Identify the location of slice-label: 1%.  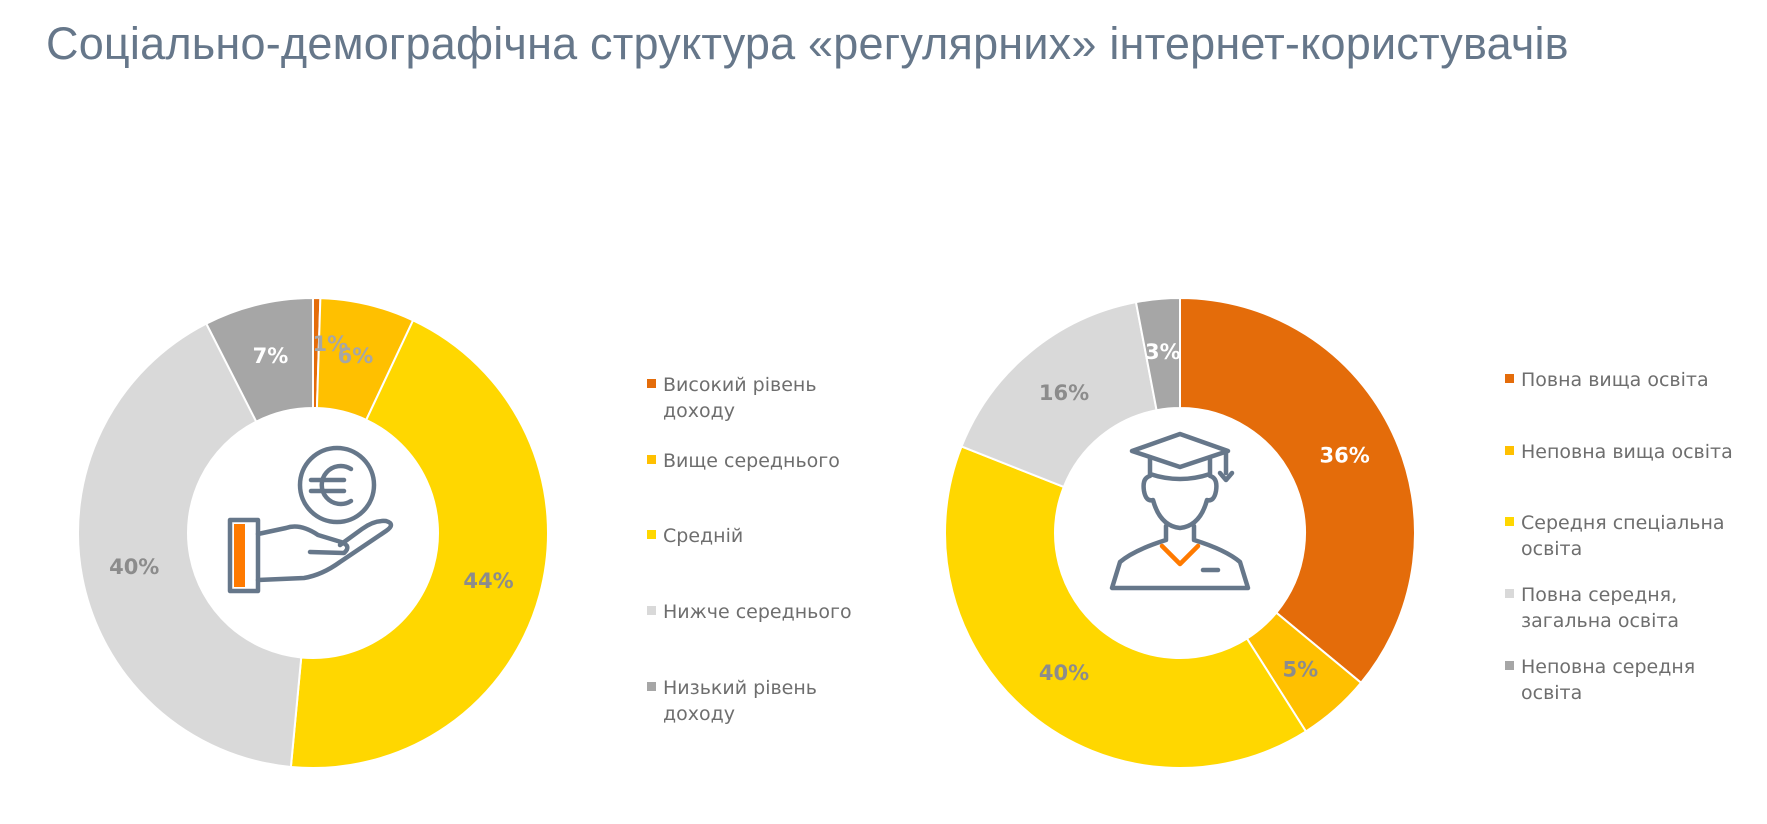
(331, 344).